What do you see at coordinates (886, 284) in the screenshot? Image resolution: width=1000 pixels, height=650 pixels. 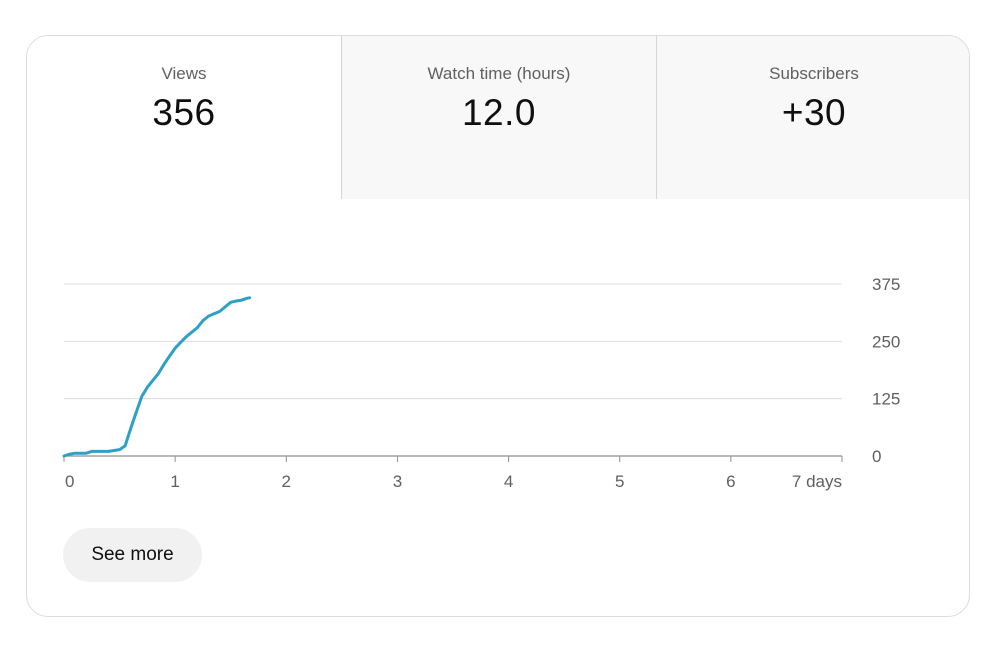 I see `y-tick-label: 375` at bounding box center [886, 284].